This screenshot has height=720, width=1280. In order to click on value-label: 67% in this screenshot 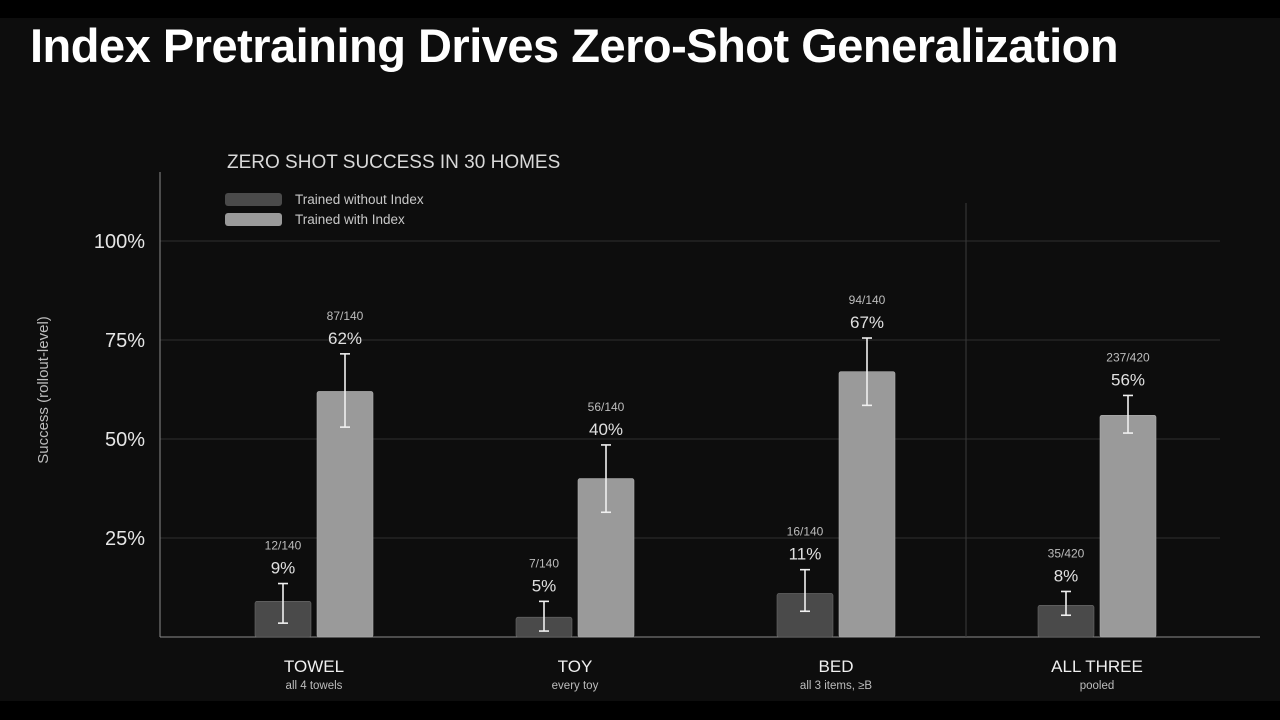, I will do `click(867, 322)`.